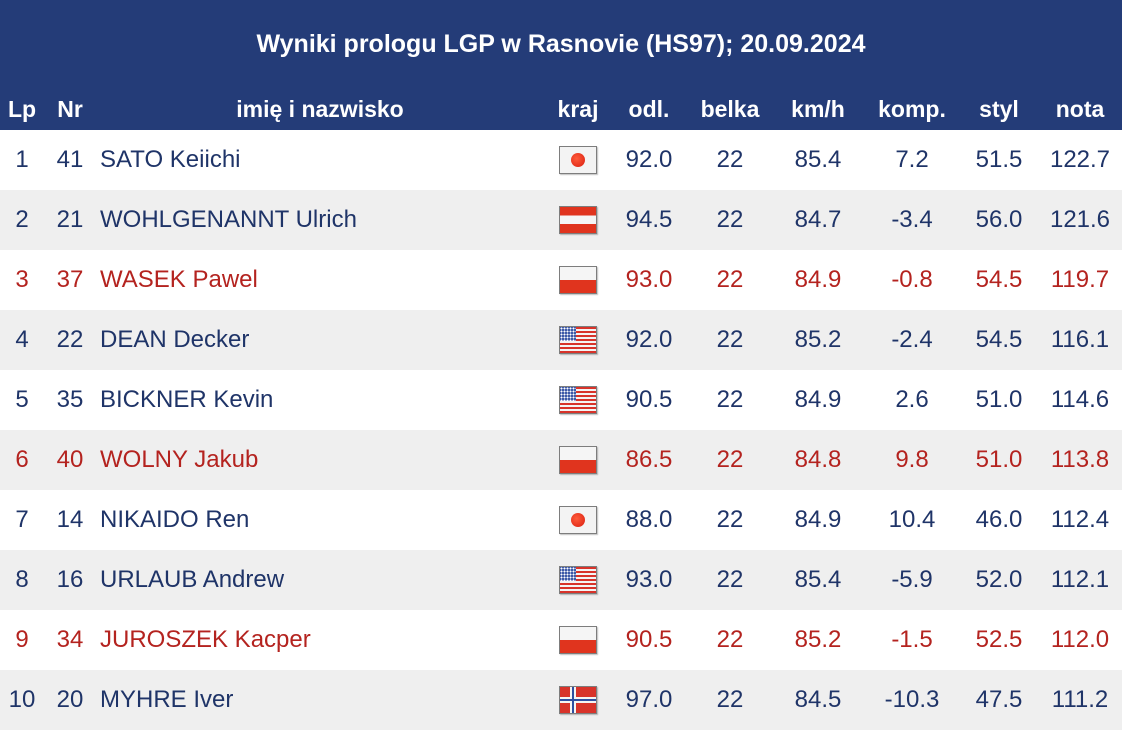  Describe the element at coordinates (22, 459) in the screenshot. I see `cell-lp: 6` at that location.